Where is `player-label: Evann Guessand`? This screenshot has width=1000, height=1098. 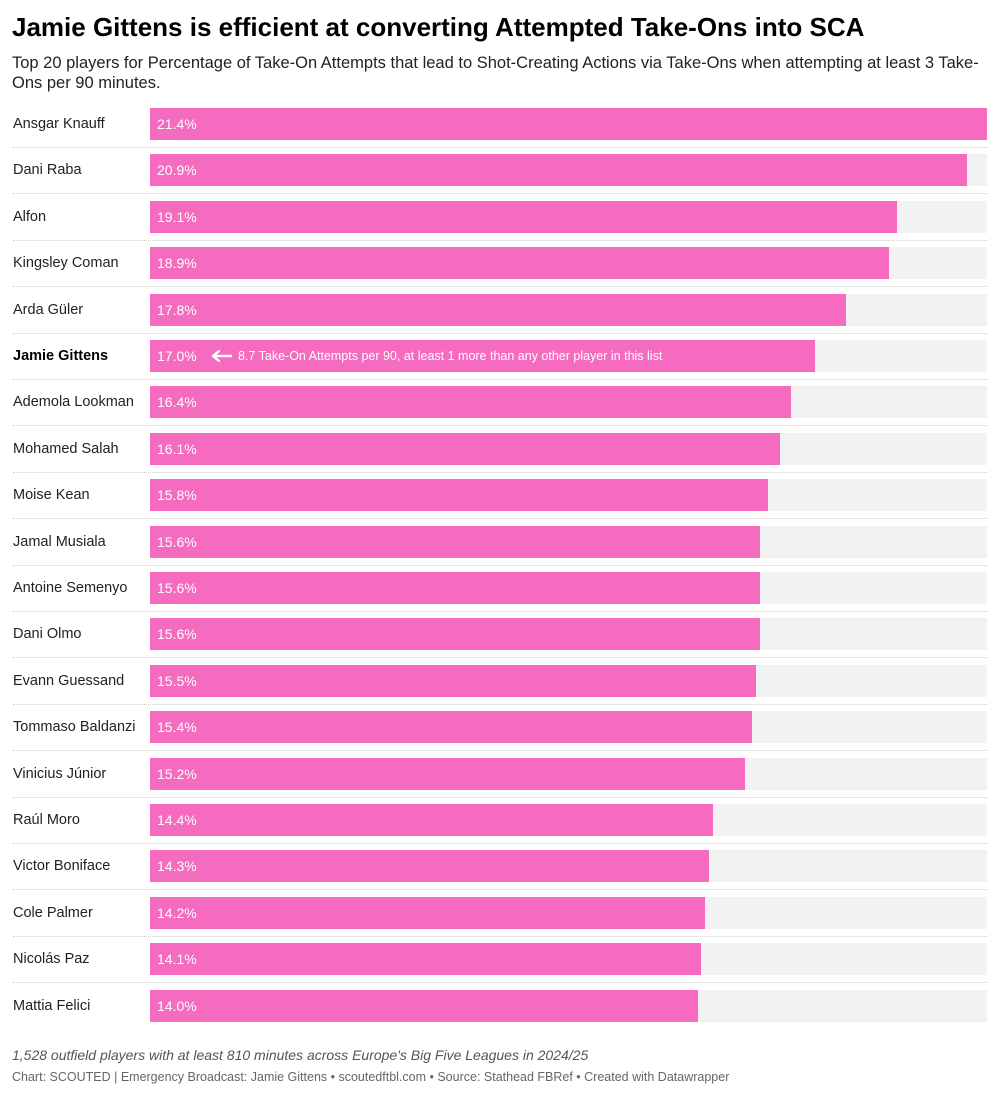
player-label: Evann Guessand is located at coordinates (69, 681).